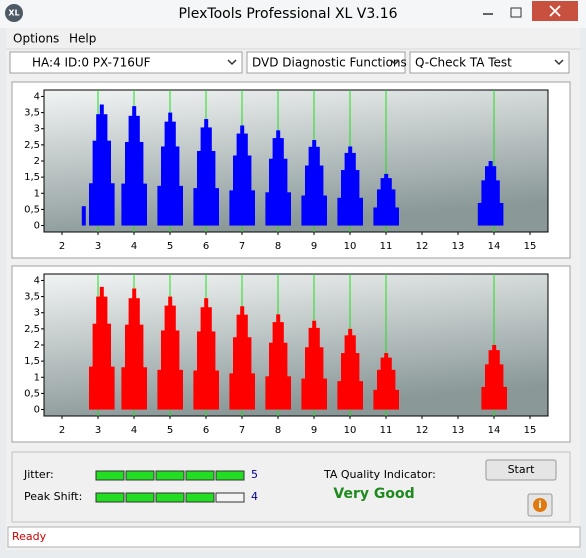  What do you see at coordinates (134, 246) in the screenshot?
I see `x-tick-label: 4` at bounding box center [134, 246].